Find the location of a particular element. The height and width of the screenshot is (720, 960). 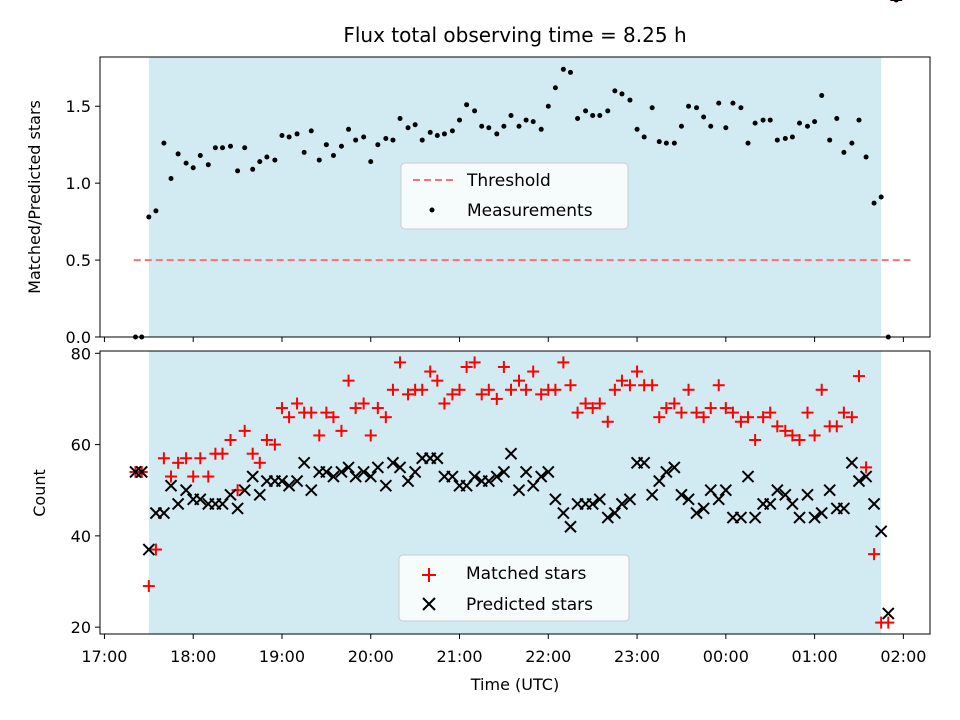

y-tick-label: 60 is located at coordinates (81, 445).